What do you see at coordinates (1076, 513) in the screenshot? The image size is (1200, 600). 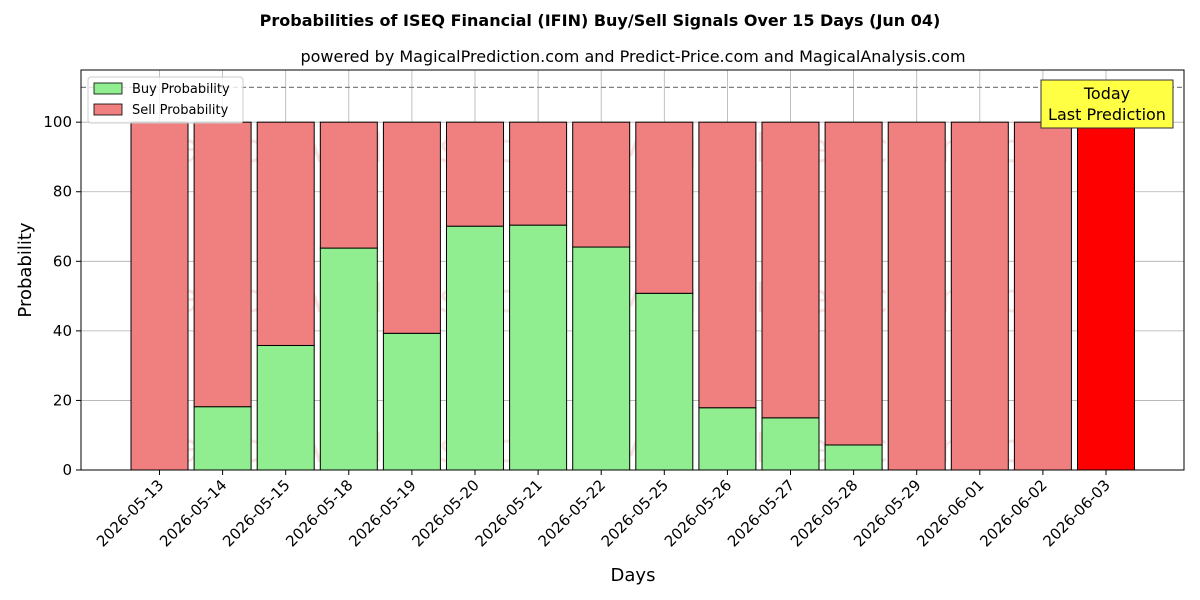 I see `x-tick-label: 2026-06-03` at bounding box center [1076, 513].